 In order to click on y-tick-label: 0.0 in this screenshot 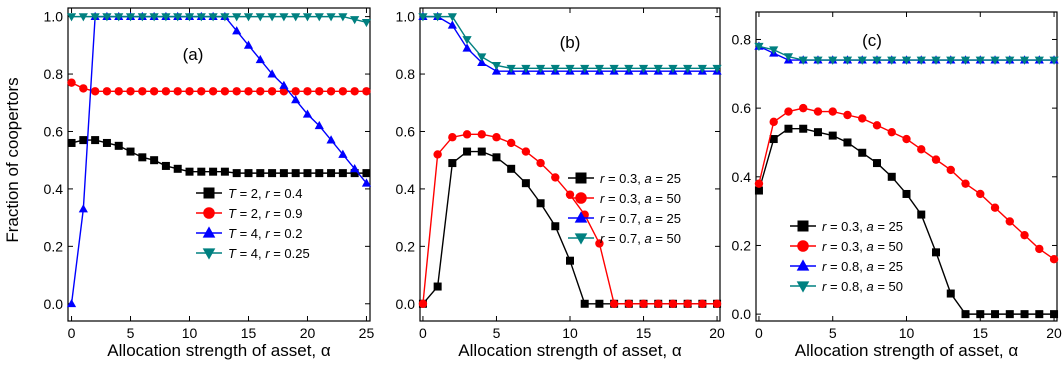, I will do `click(54, 304)`.